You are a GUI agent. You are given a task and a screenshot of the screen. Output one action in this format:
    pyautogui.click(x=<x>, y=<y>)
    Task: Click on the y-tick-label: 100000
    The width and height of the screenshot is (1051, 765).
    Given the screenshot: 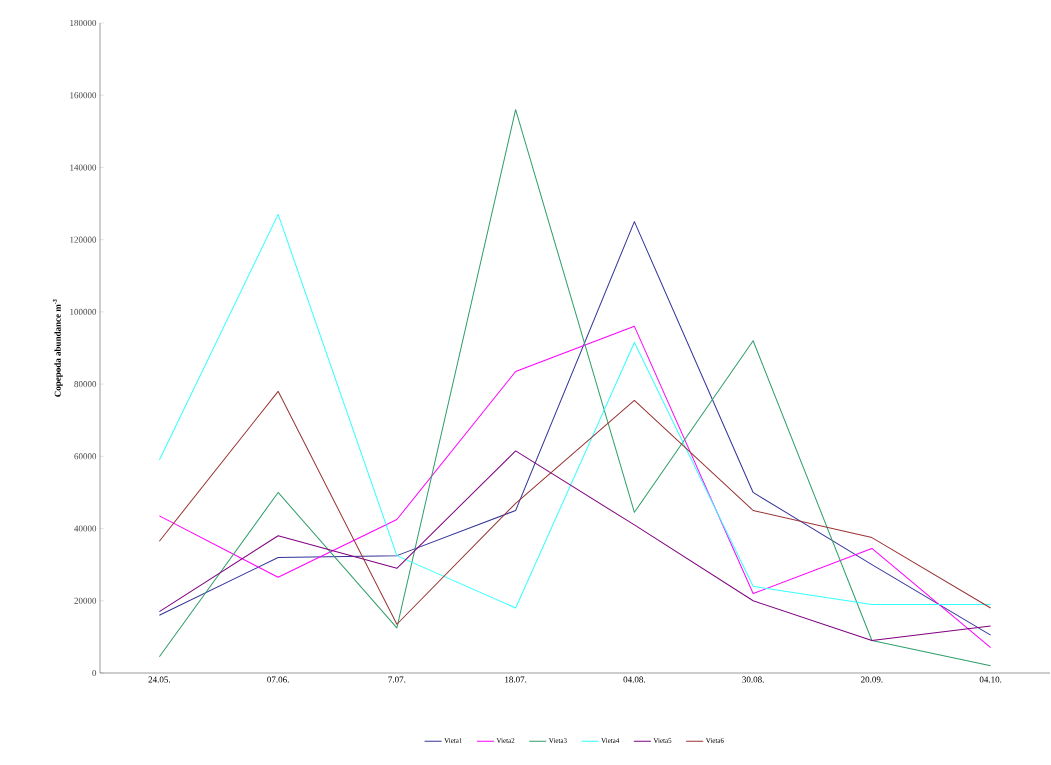 What is the action you would take?
    pyautogui.click(x=83, y=311)
    